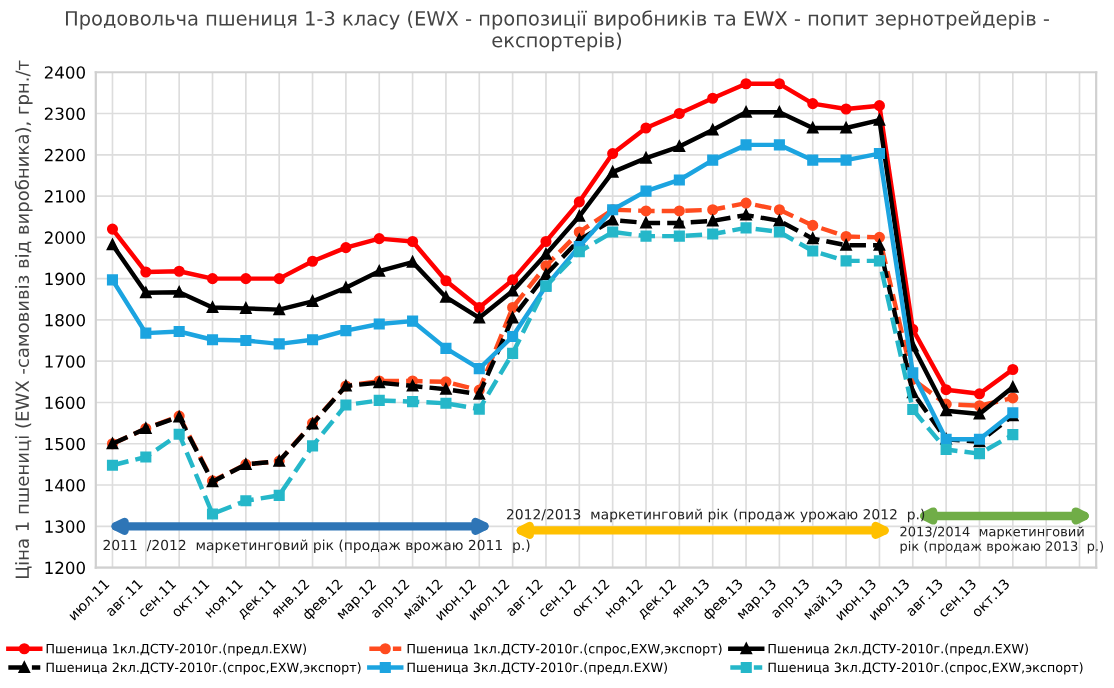  Describe the element at coordinates (65, 444) in the screenshot. I see `y-tick-label: 1500` at that location.